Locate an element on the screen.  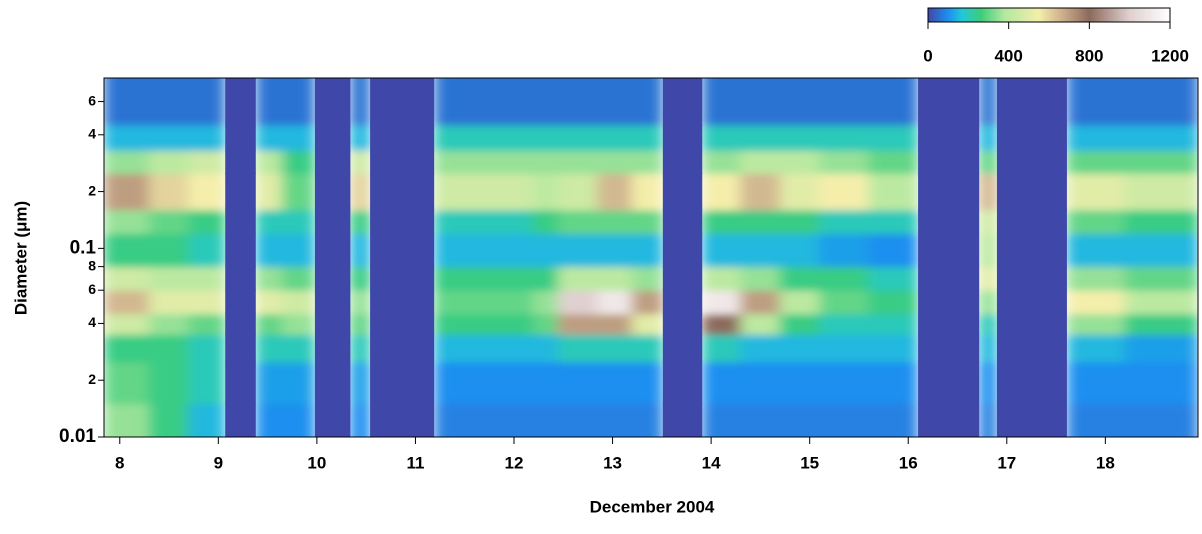
y-tick-label: 0.01 is located at coordinates (77, 436).